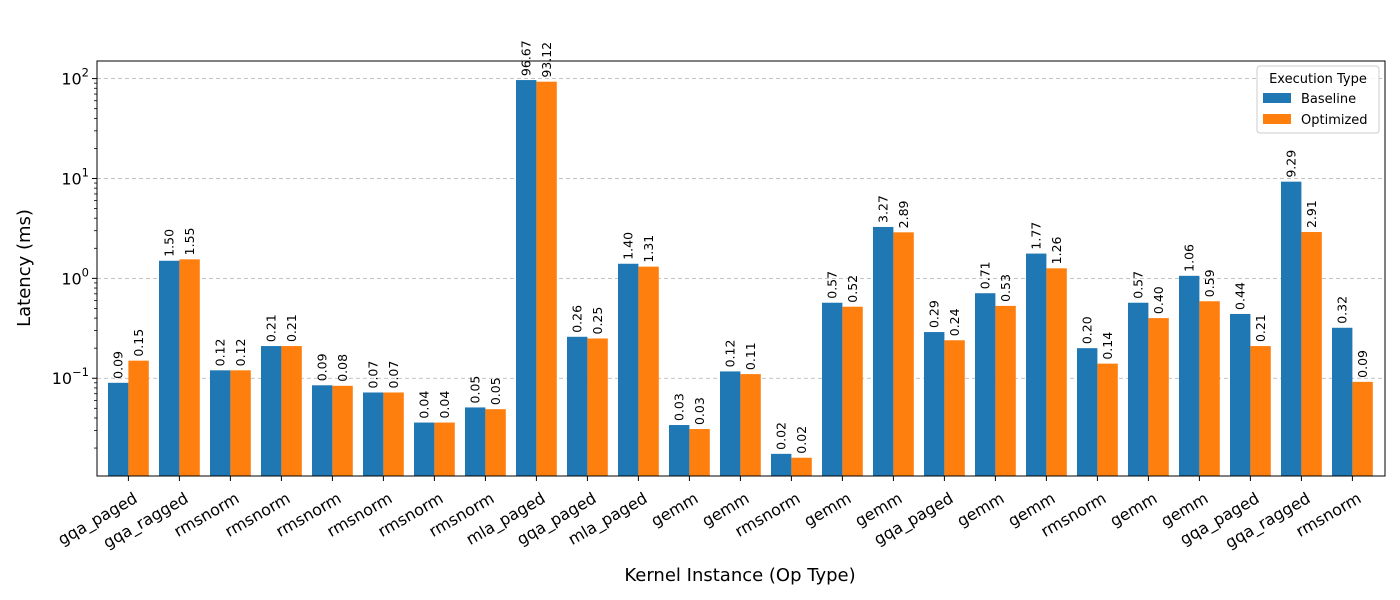 The image size is (1400, 600). I want to click on bar-value-label: 0.52, so click(852, 289).